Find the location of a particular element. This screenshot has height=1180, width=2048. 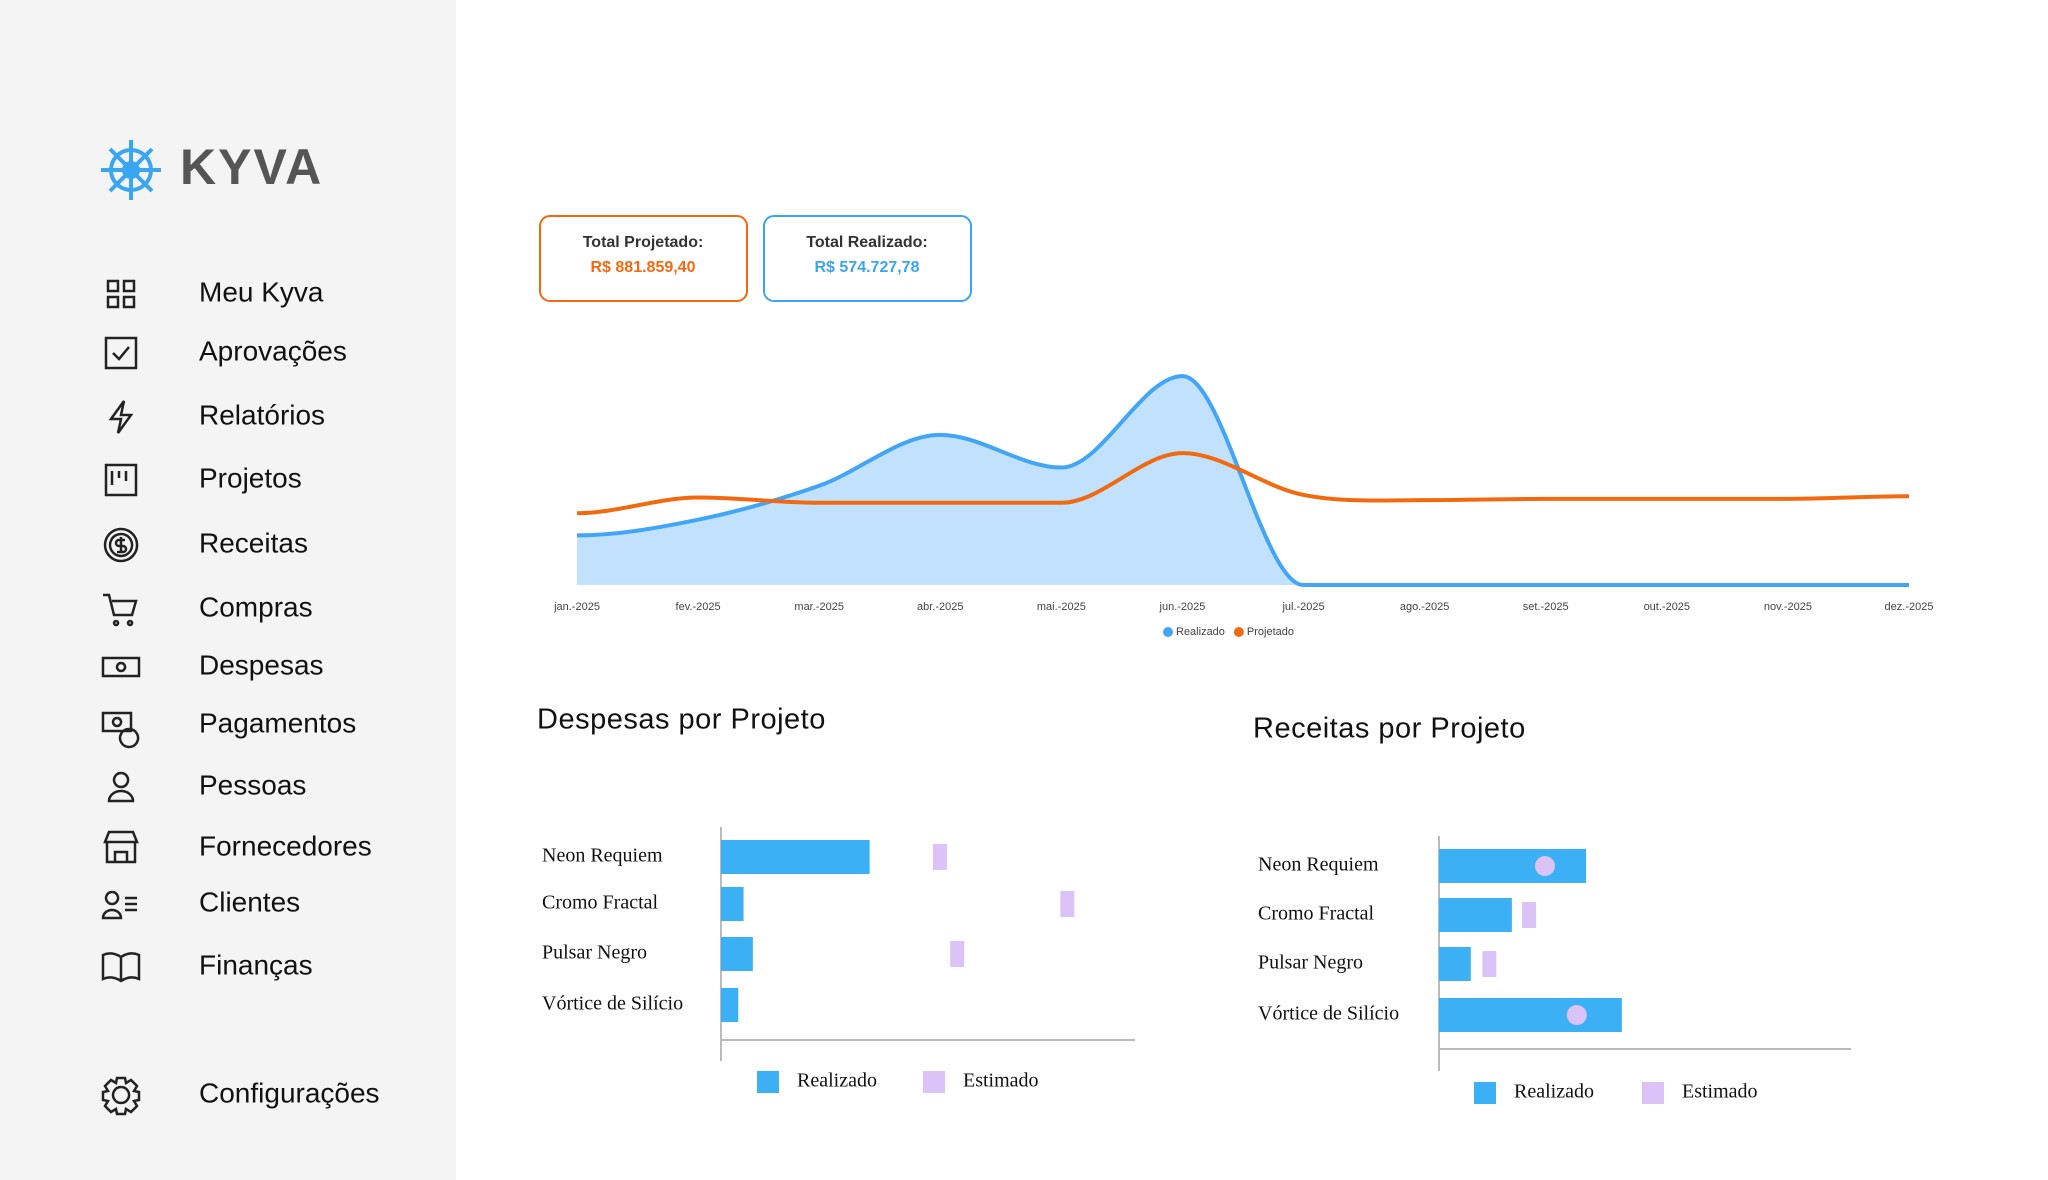

logo-icon is located at coordinates (131, 170).